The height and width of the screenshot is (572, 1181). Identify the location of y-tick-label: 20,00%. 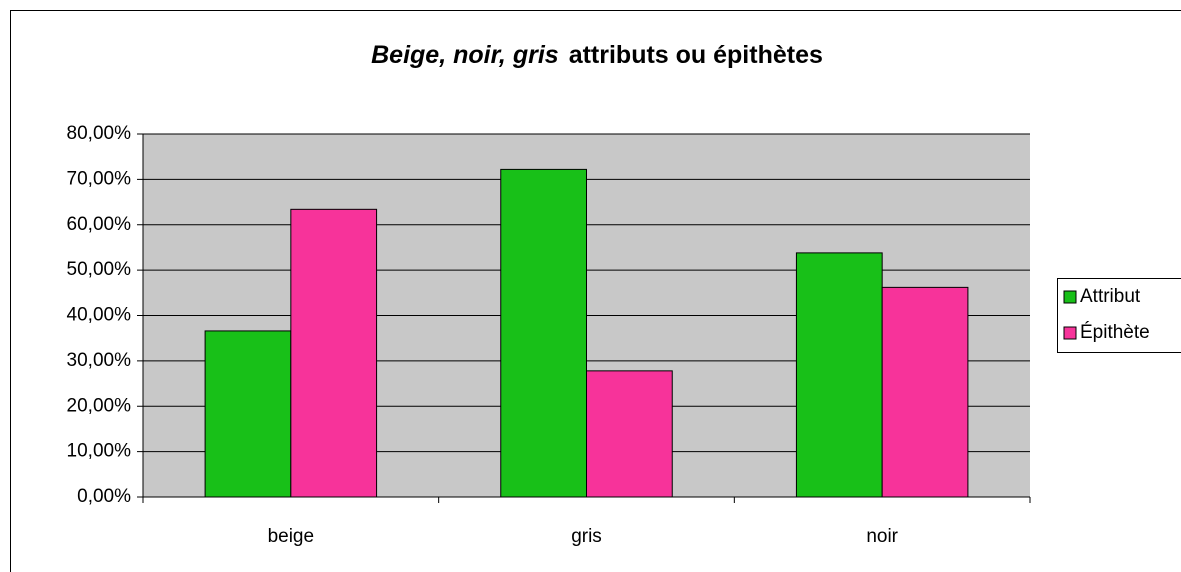
(99, 405).